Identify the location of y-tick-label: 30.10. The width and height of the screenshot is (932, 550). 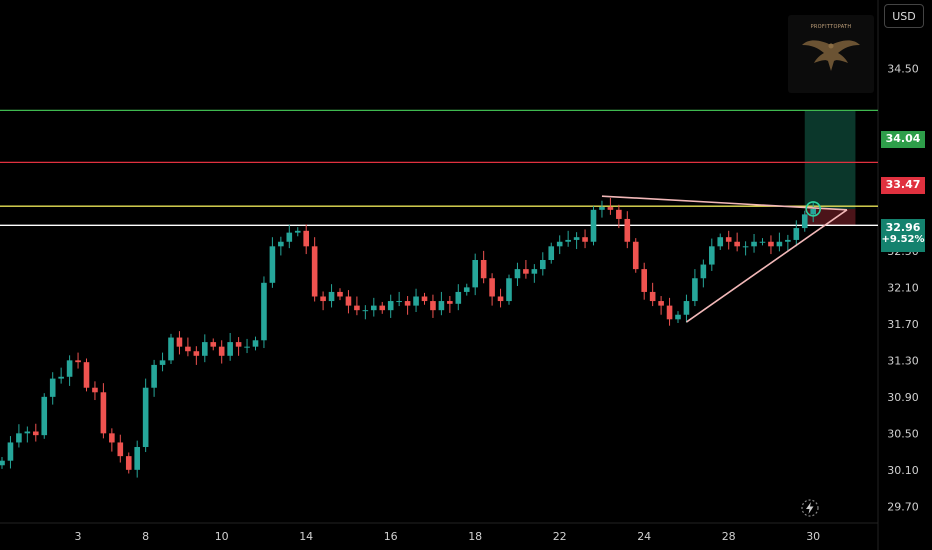
(903, 470).